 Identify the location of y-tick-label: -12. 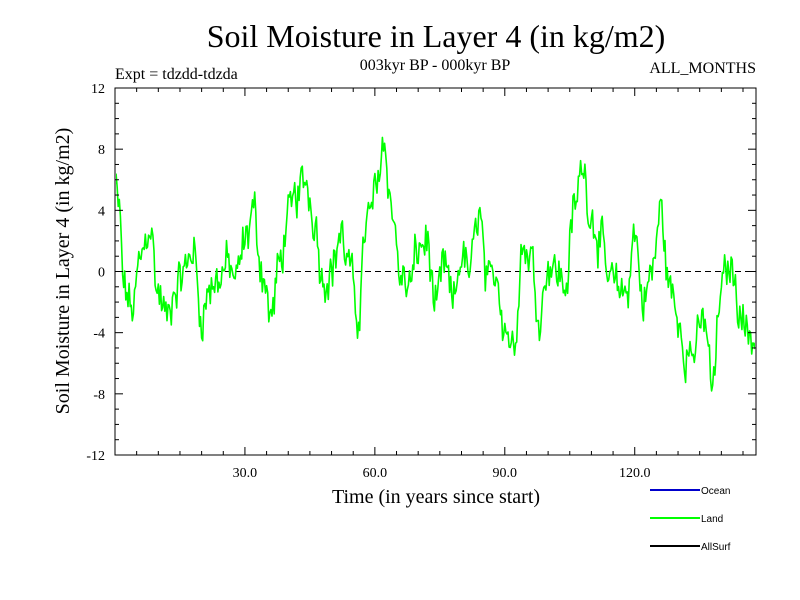
(95, 456).